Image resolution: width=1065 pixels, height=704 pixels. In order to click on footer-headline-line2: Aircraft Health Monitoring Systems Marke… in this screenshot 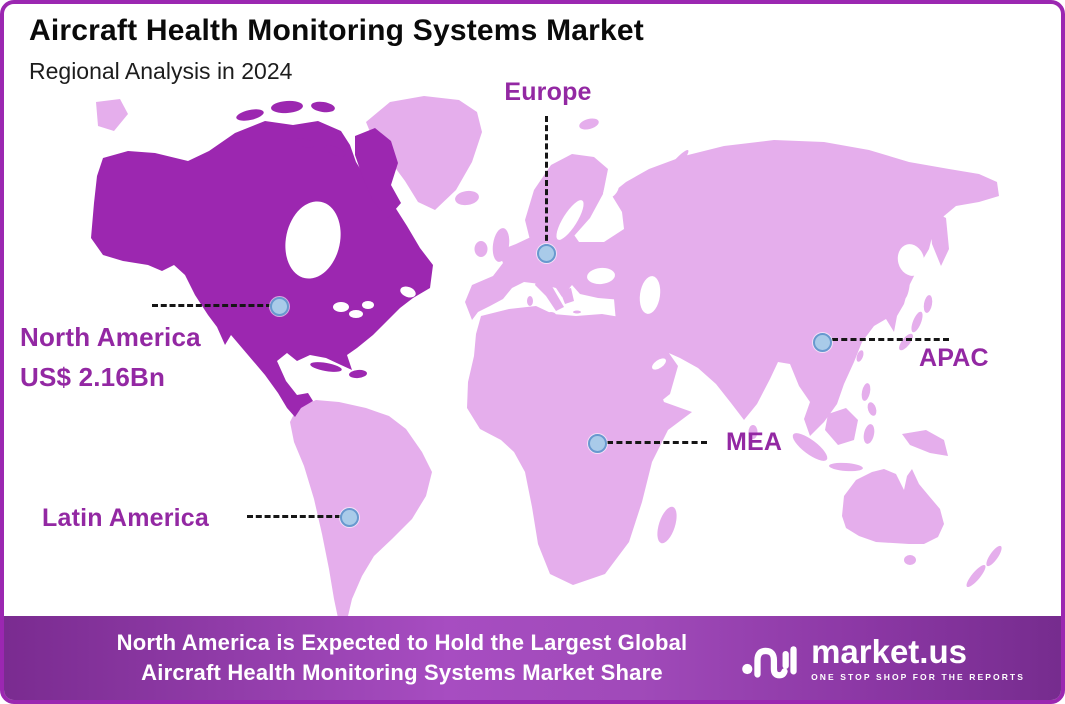, I will do `click(402, 673)`.